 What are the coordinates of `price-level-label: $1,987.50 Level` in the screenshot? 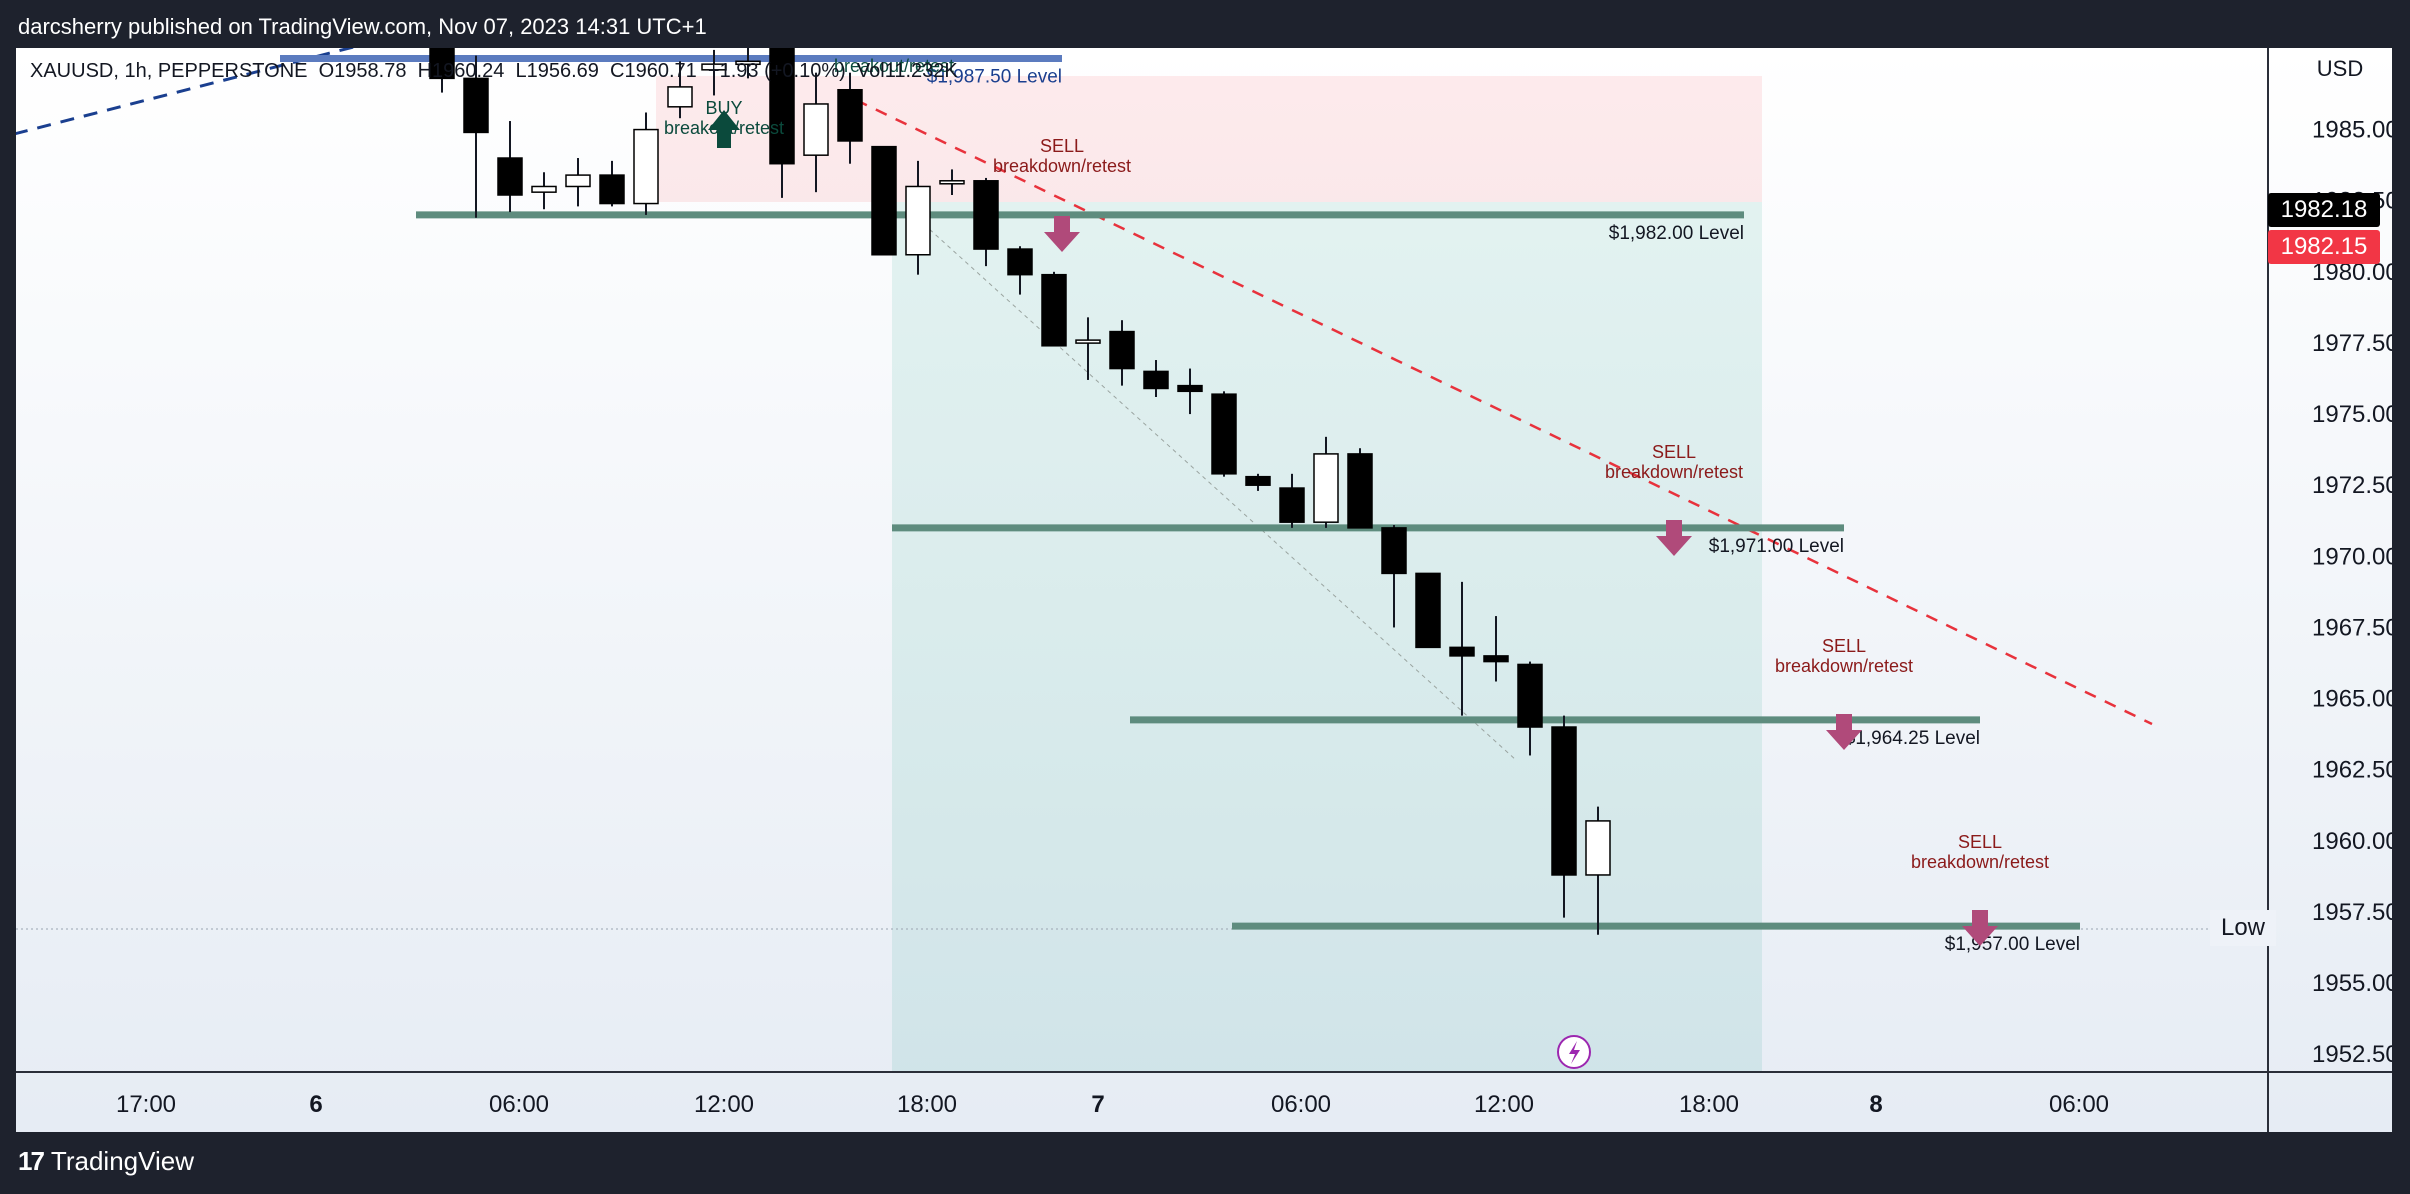 It's located at (994, 76).